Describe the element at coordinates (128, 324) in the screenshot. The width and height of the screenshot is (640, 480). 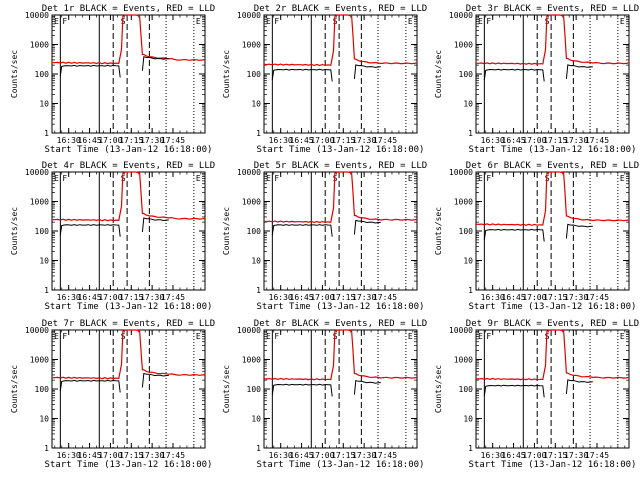
I see `chart-title: Det 7r BLACK = Events, RED = LLD` at that location.